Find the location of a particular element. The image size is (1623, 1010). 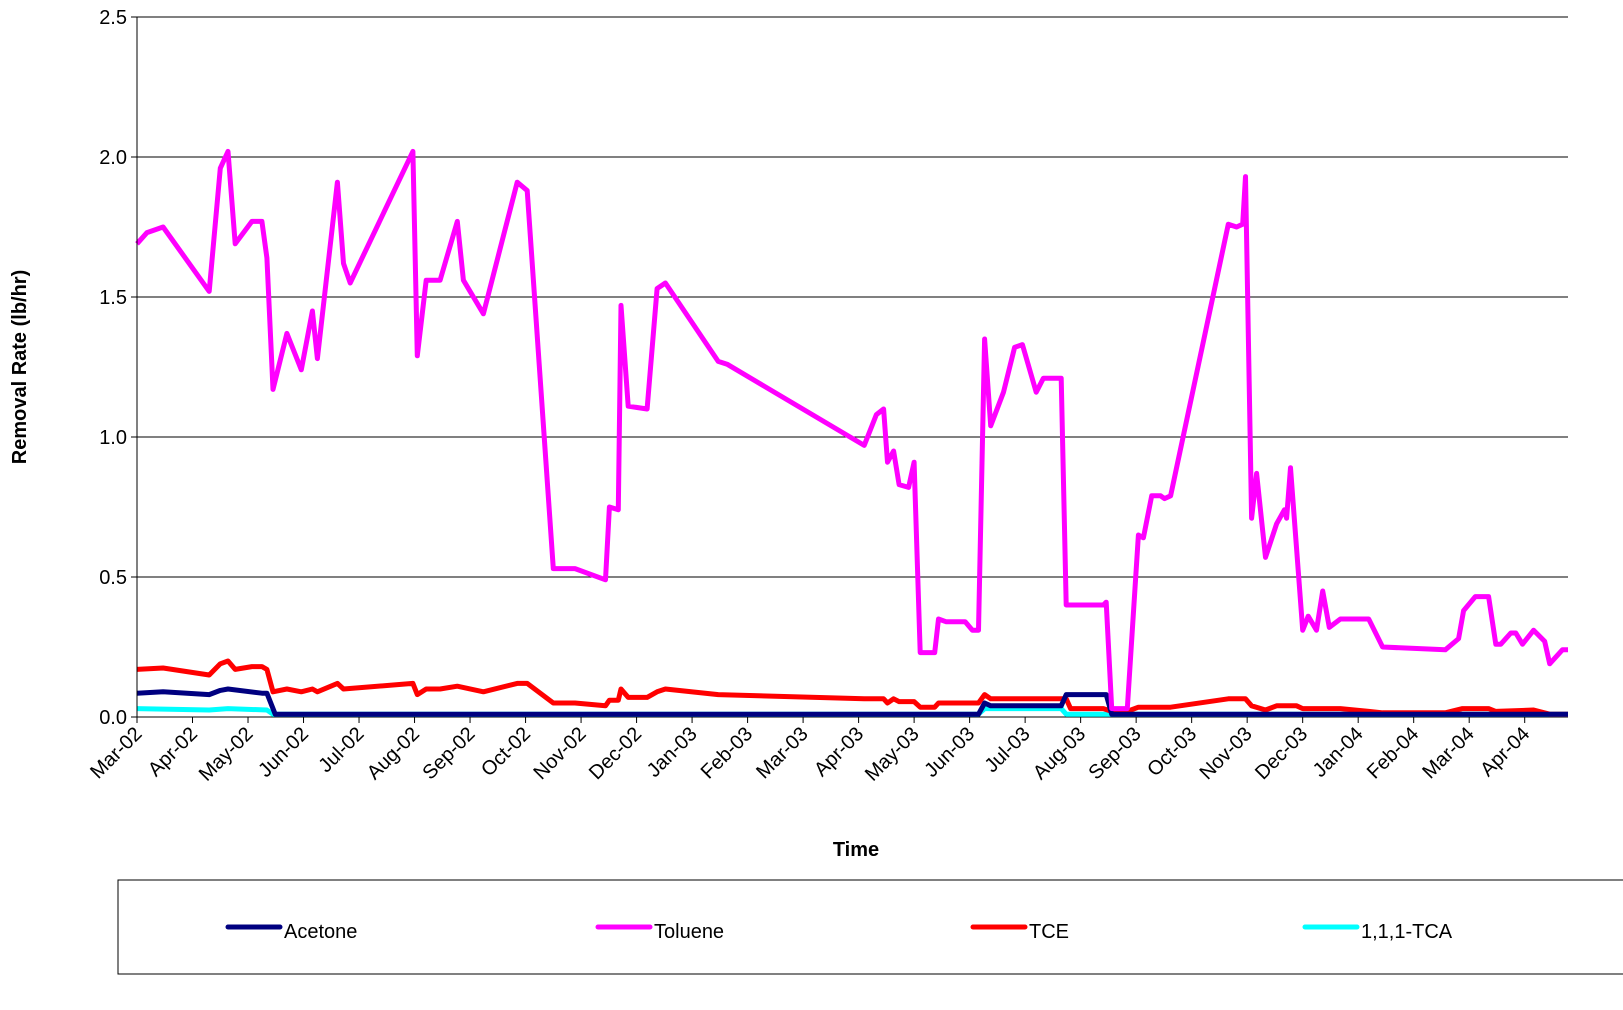

y-axis-title: Removal Rate (lb/hr) is located at coordinates (20, 367).